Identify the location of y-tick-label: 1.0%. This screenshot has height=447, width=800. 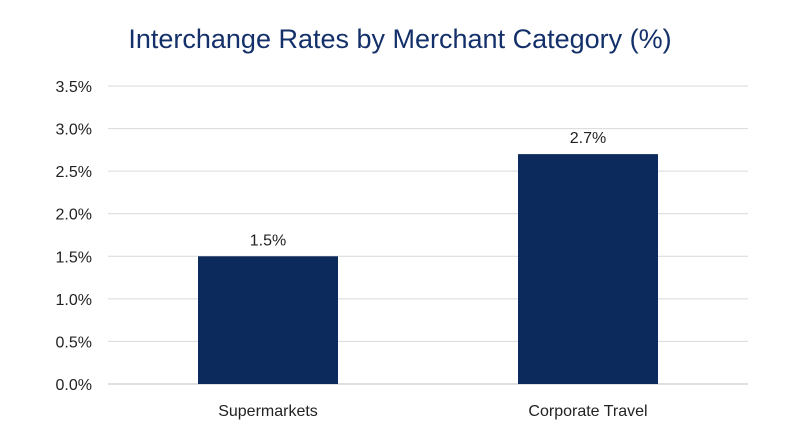
(74, 300).